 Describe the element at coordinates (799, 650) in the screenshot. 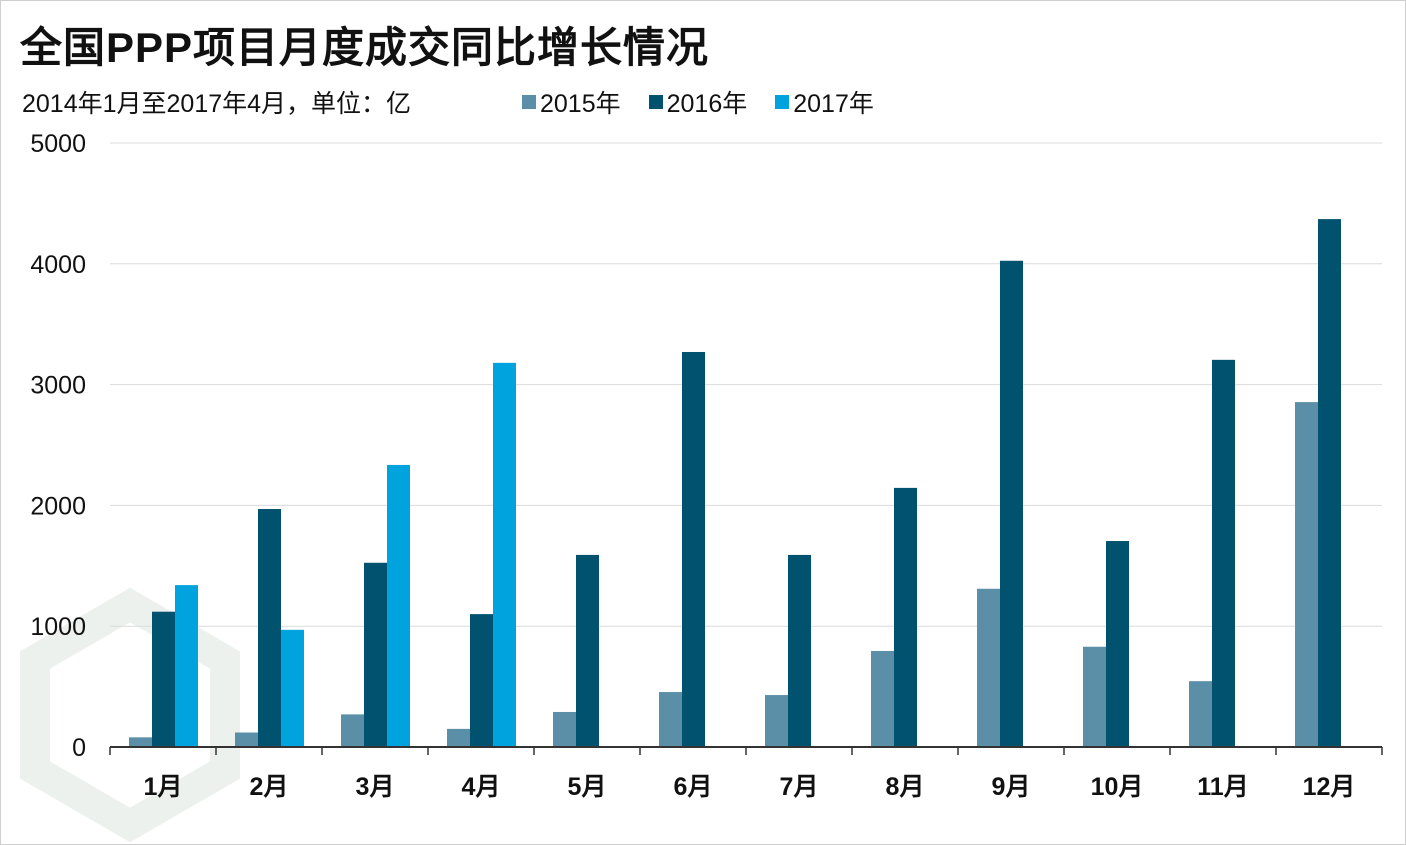

I see `bar-2016年-7月` at that location.